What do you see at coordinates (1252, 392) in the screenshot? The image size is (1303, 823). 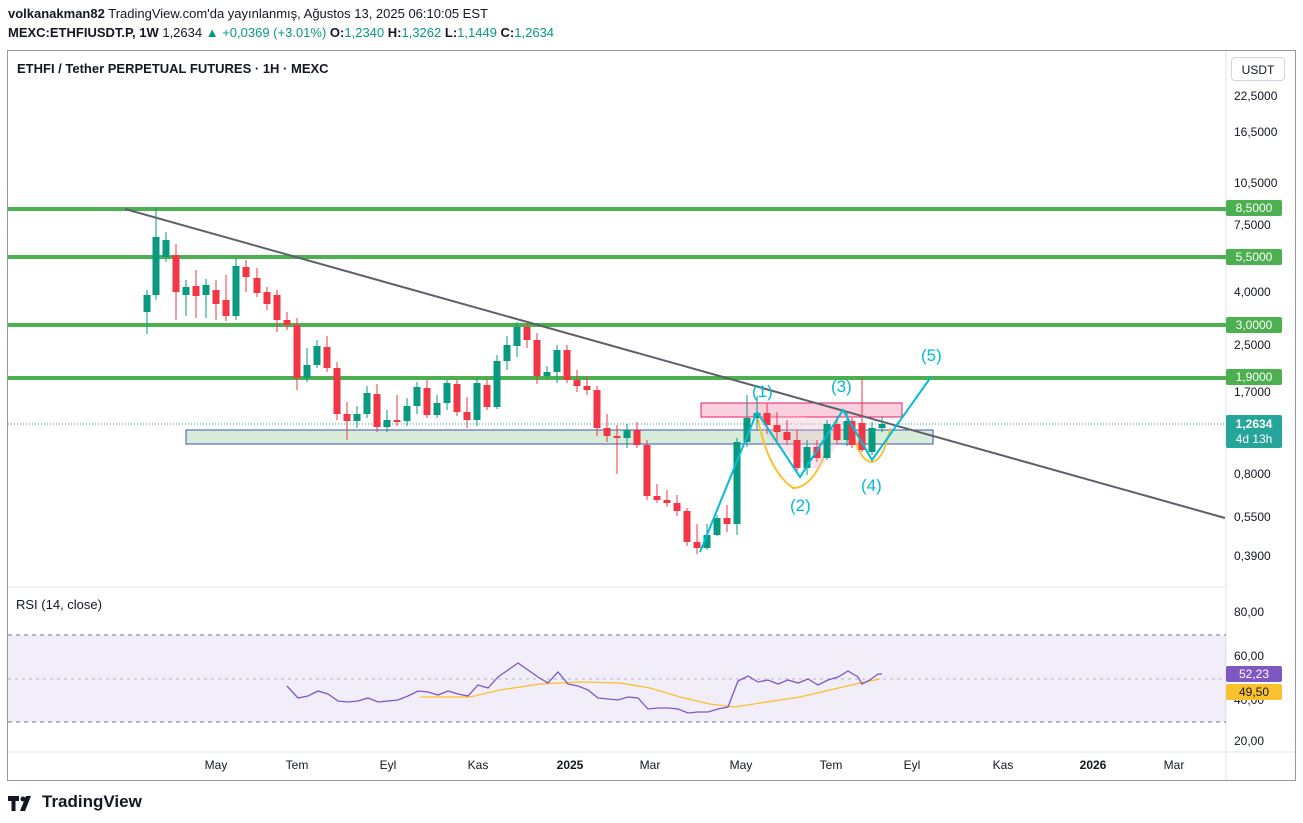 I see `y-tick: 1,7000` at bounding box center [1252, 392].